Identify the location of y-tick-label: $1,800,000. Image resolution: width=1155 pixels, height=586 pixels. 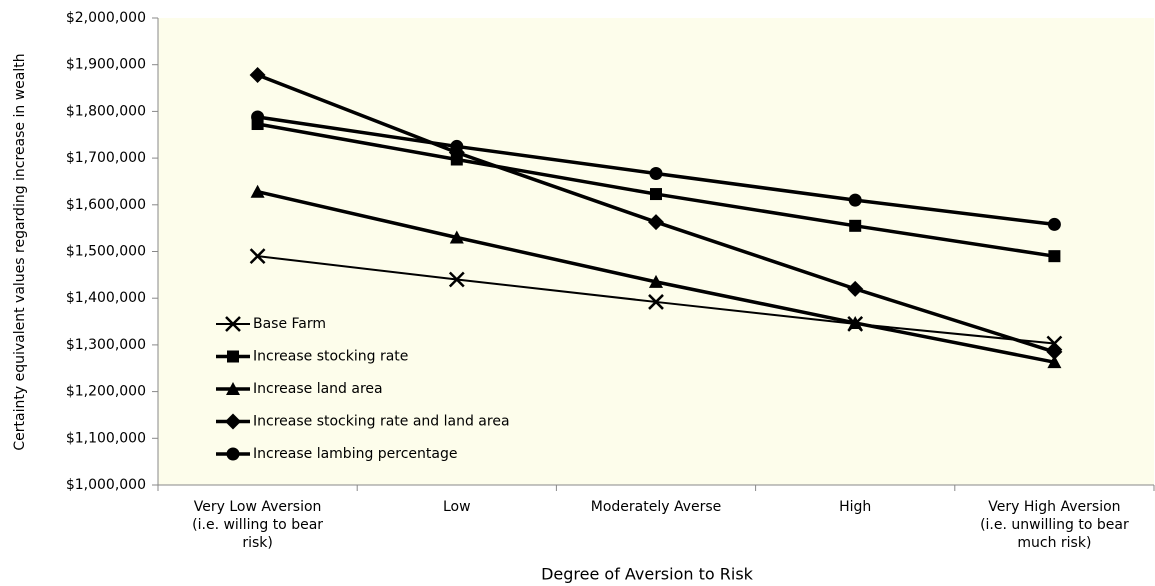
(106, 111).